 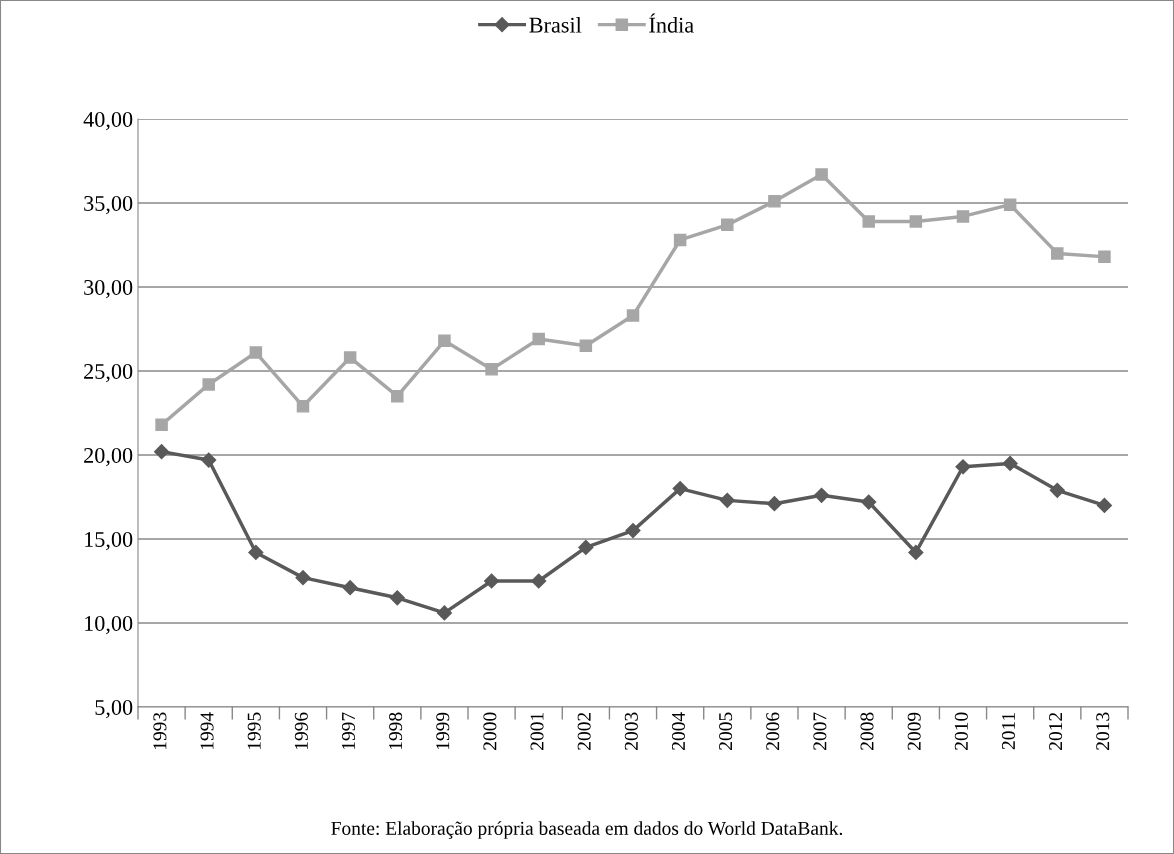 What do you see at coordinates (301, 731) in the screenshot?
I see `x-tick-label: 1996` at bounding box center [301, 731].